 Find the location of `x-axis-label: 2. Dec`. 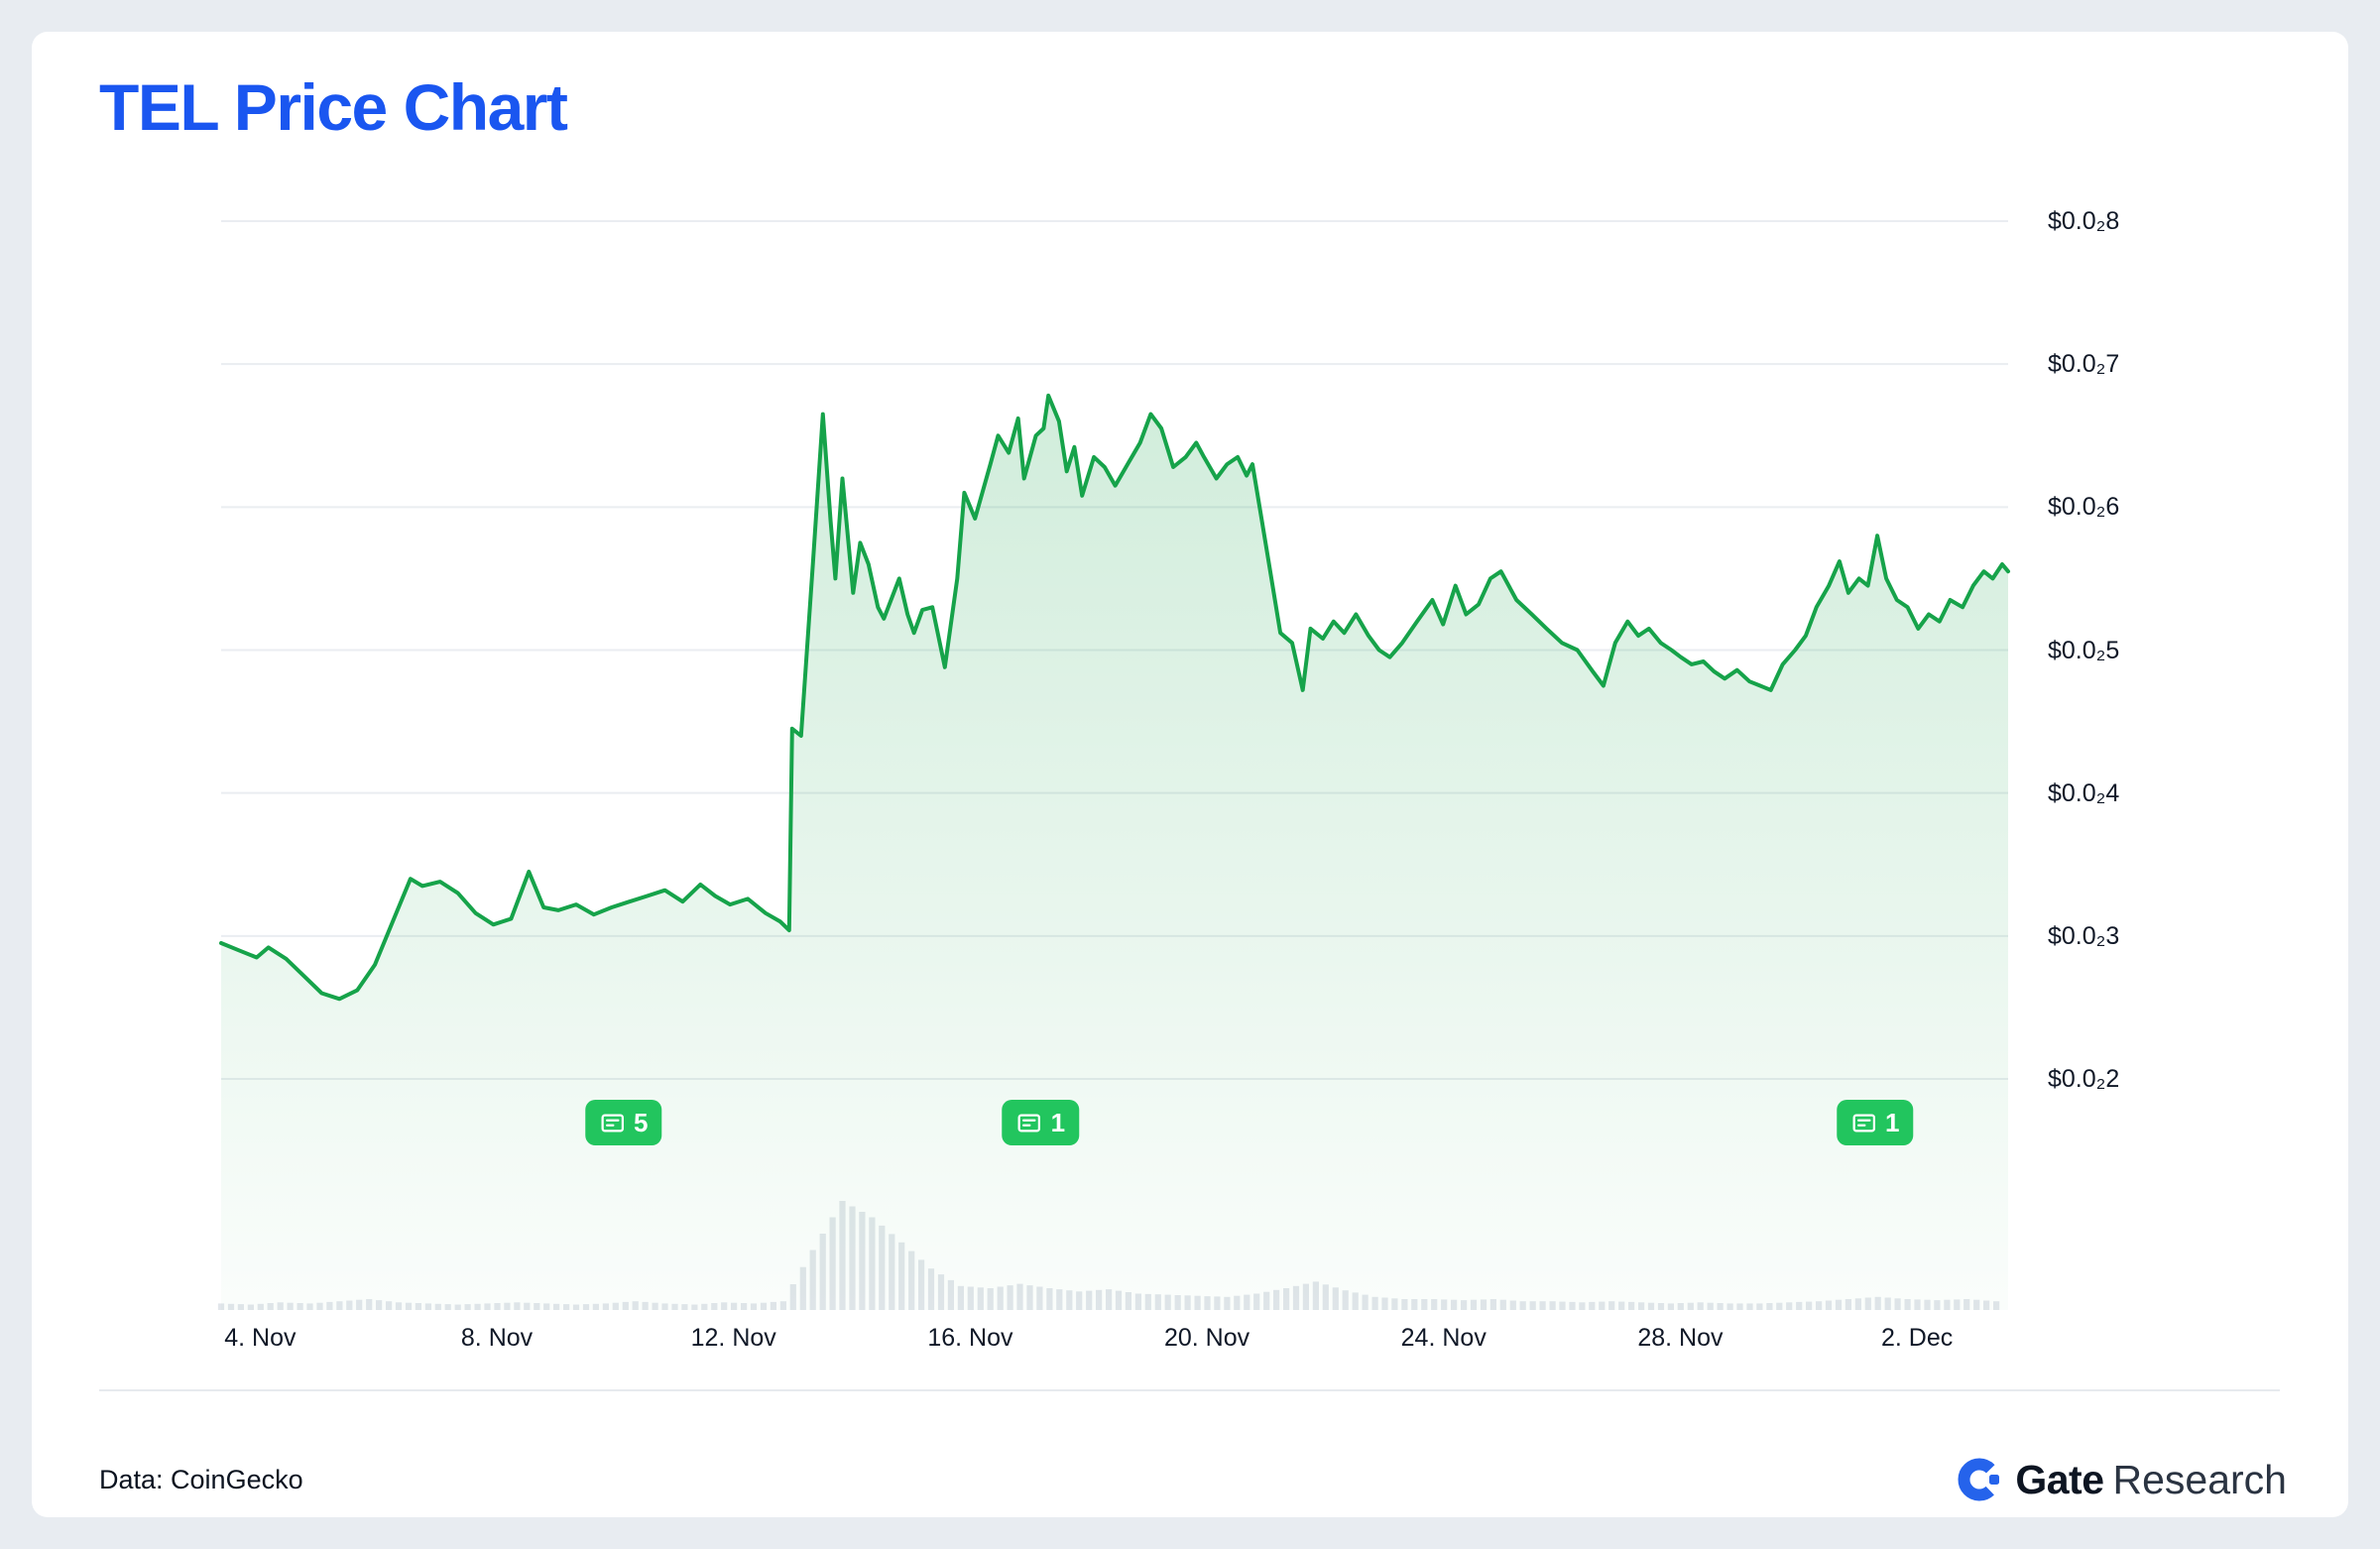

x-axis-label: 2. Dec is located at coordinates (1917, 1338).